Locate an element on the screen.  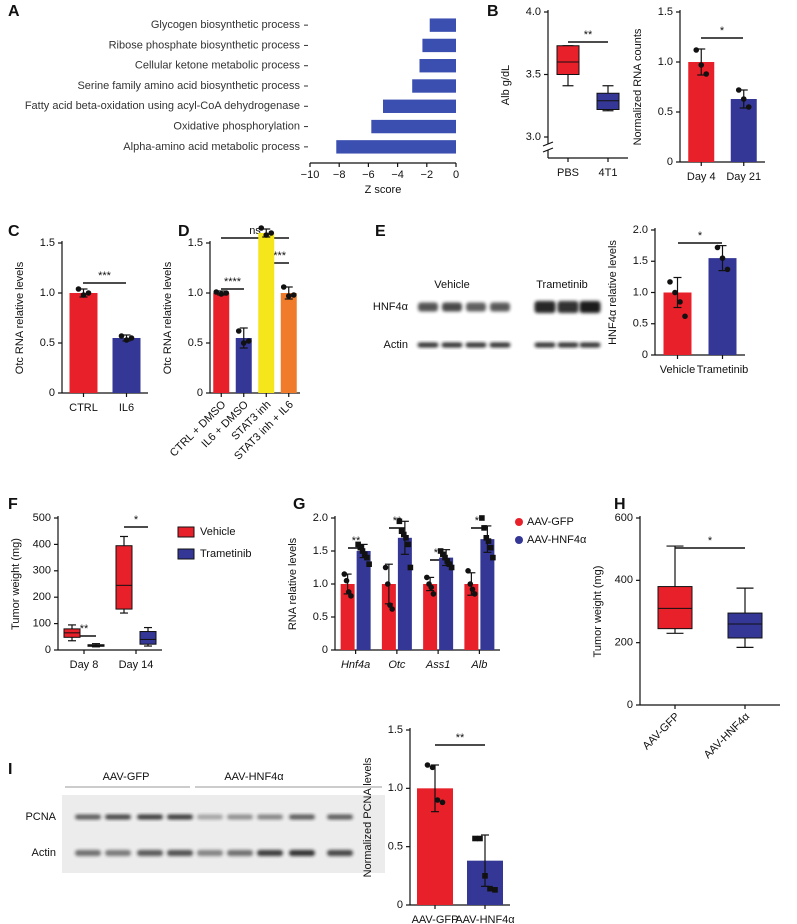
x-tick-label: Otc is located at coordinates (397, 665).